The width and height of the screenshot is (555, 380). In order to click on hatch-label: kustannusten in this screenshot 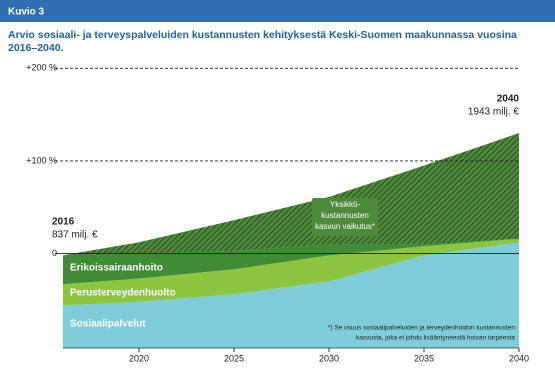, I will do `click(345, 215)`.